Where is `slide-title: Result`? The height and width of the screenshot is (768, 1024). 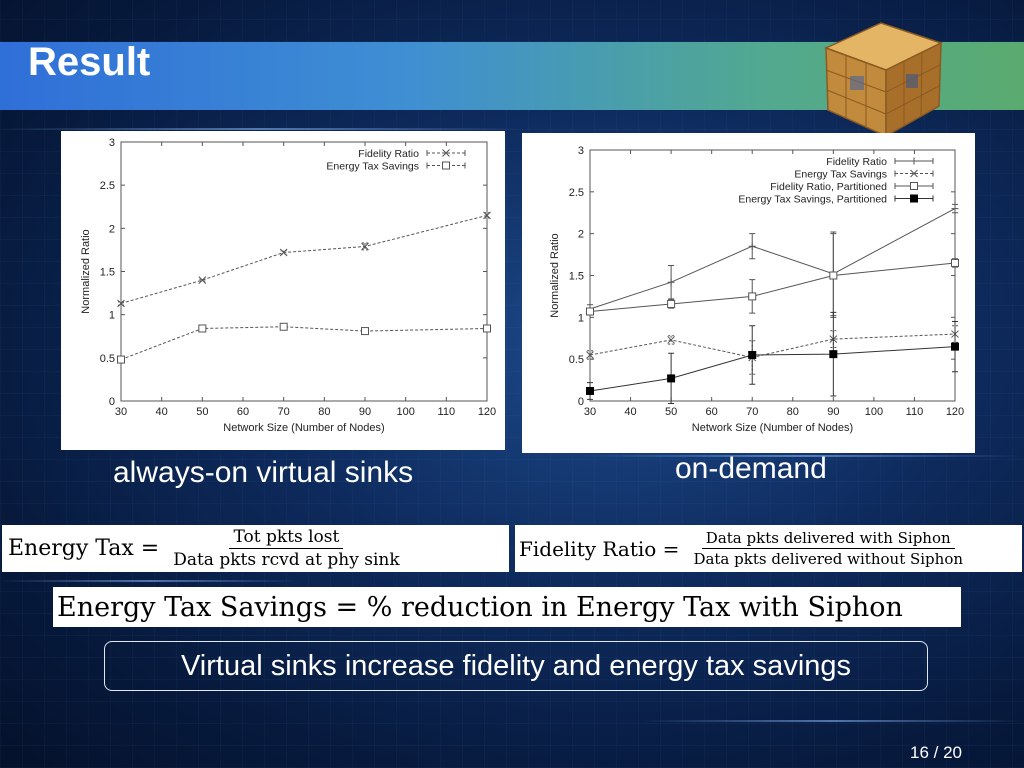
slide-title: Result is located at coordinates (89, 62).